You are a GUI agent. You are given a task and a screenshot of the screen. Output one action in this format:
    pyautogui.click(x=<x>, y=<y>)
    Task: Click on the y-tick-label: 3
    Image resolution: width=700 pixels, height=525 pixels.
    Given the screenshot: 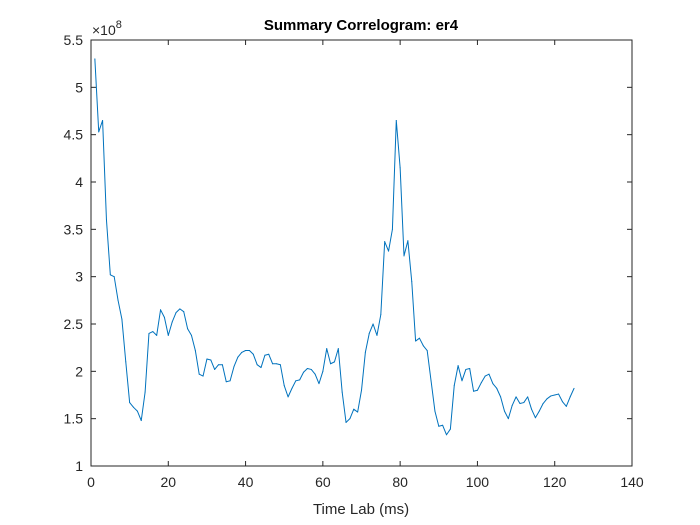 What is the action you would take?
    pyautogui.click(x=79, y=277)
    